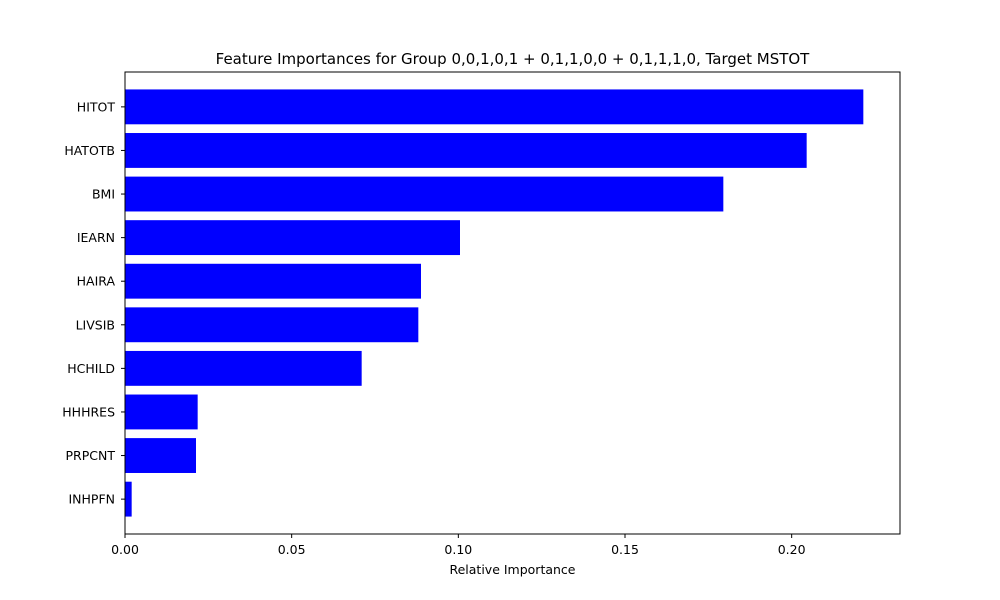 The width and height of the screenshot is (1000, 600). What do you see at coordinates (243, 368) in the screenshot?
I see `bar-hchild` at bounding box center [243, 368].